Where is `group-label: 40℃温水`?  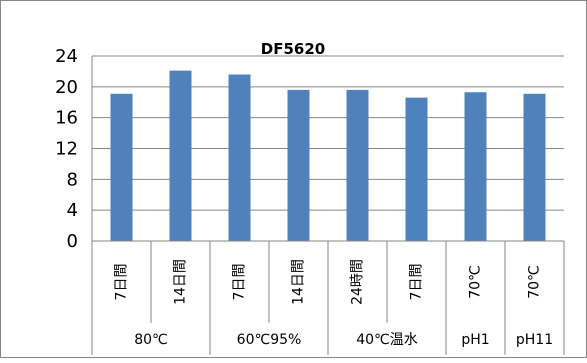 group-label: 40℃温水 is located at coordinates (387, 340).